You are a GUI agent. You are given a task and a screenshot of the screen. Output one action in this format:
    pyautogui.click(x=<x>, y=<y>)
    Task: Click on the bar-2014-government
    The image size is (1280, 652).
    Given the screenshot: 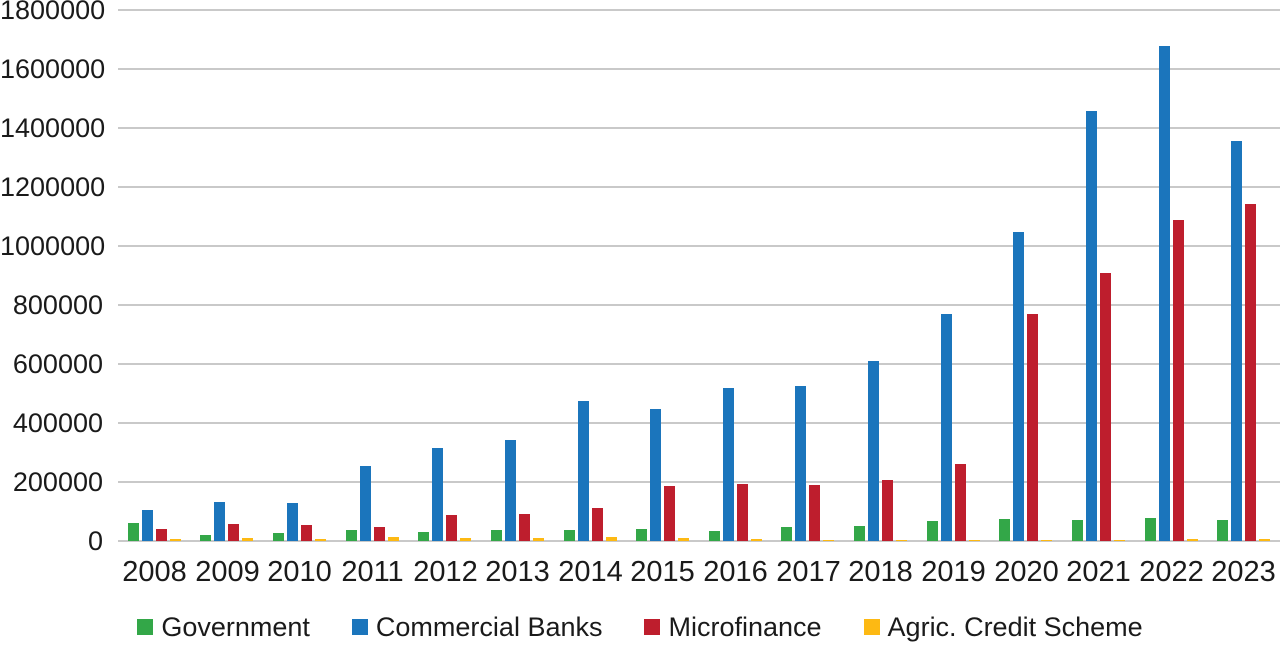 What is the action you would take?
    pyautogui.click(x=569, y=535)
    